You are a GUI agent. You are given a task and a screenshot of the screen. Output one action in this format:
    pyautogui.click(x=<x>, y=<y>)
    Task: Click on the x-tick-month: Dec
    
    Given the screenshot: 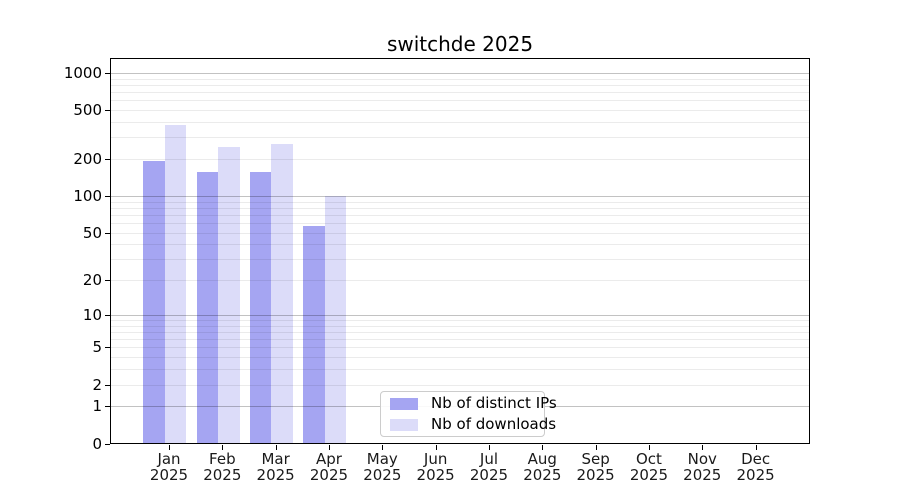 What is the action you would take?
    pyautogui.click(x=756, y=459)
    